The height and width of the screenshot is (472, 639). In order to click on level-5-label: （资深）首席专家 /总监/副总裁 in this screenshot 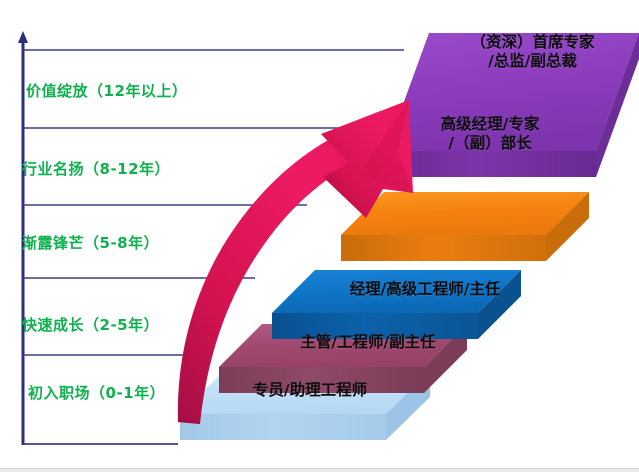, I will do `click(532, 52)`.